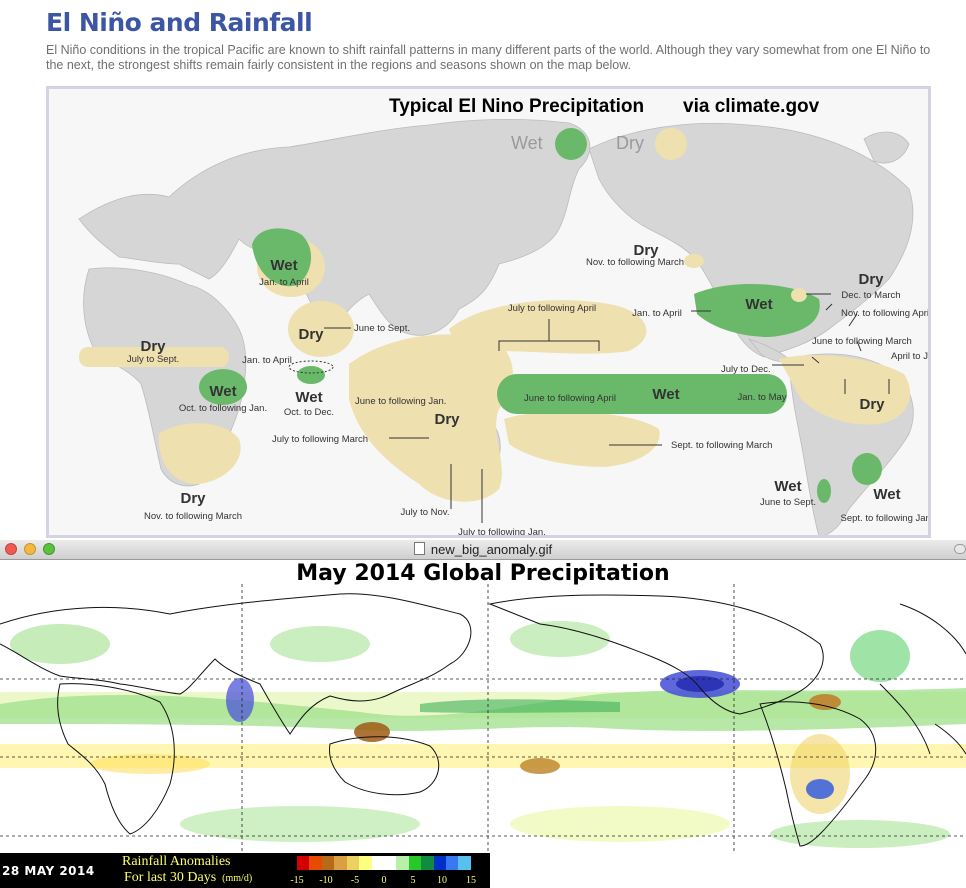 Image resolution: width=966 pixels, height=888 pixels. What do you see at coordinates (671, 144) in the screenshot?
I see `legend-dry-swatch` at bounding box center [671, 144].